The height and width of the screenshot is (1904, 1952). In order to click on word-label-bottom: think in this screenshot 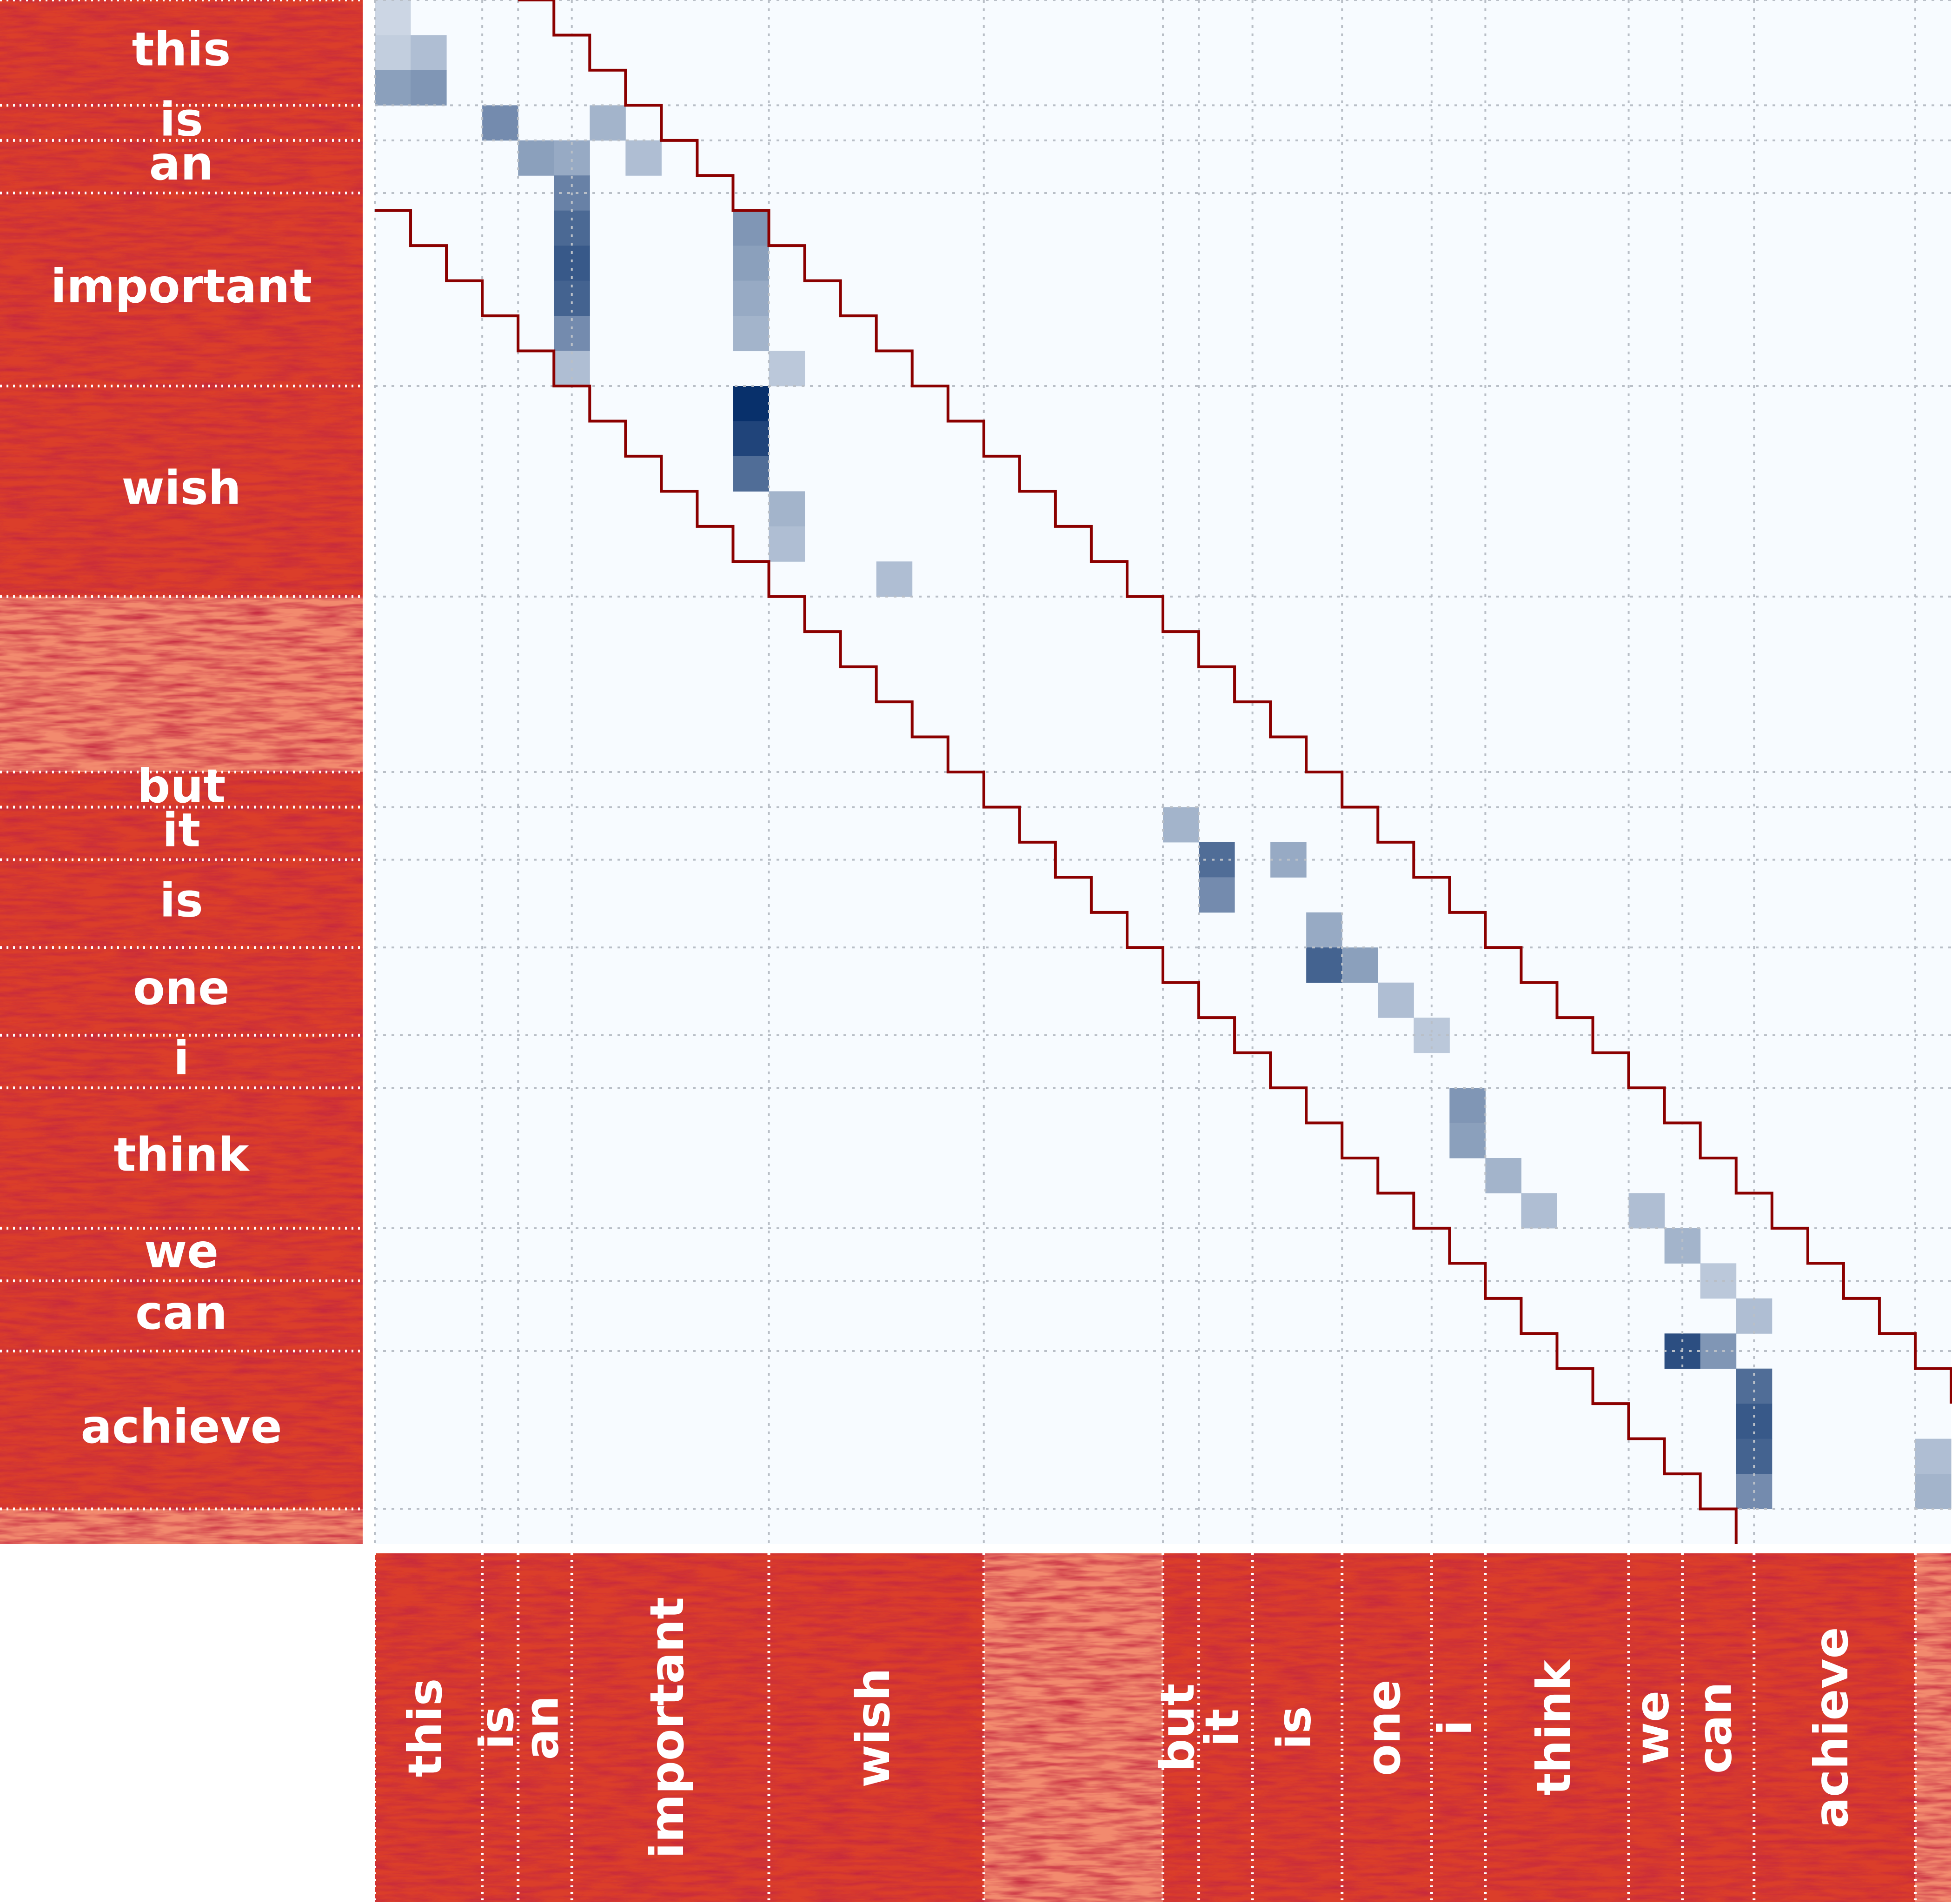, I will do `click(1554, 1727)`.